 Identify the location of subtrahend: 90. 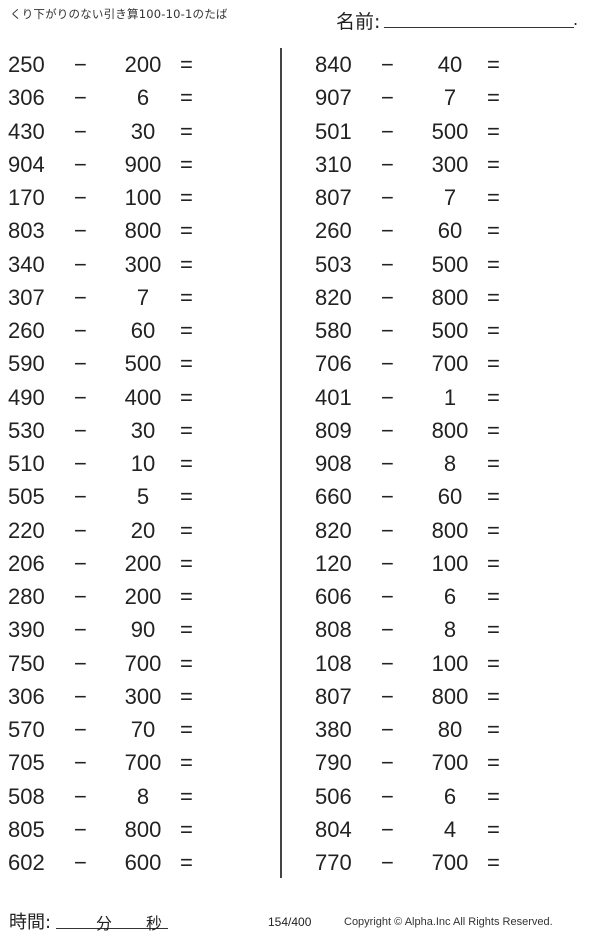
(143, 630).